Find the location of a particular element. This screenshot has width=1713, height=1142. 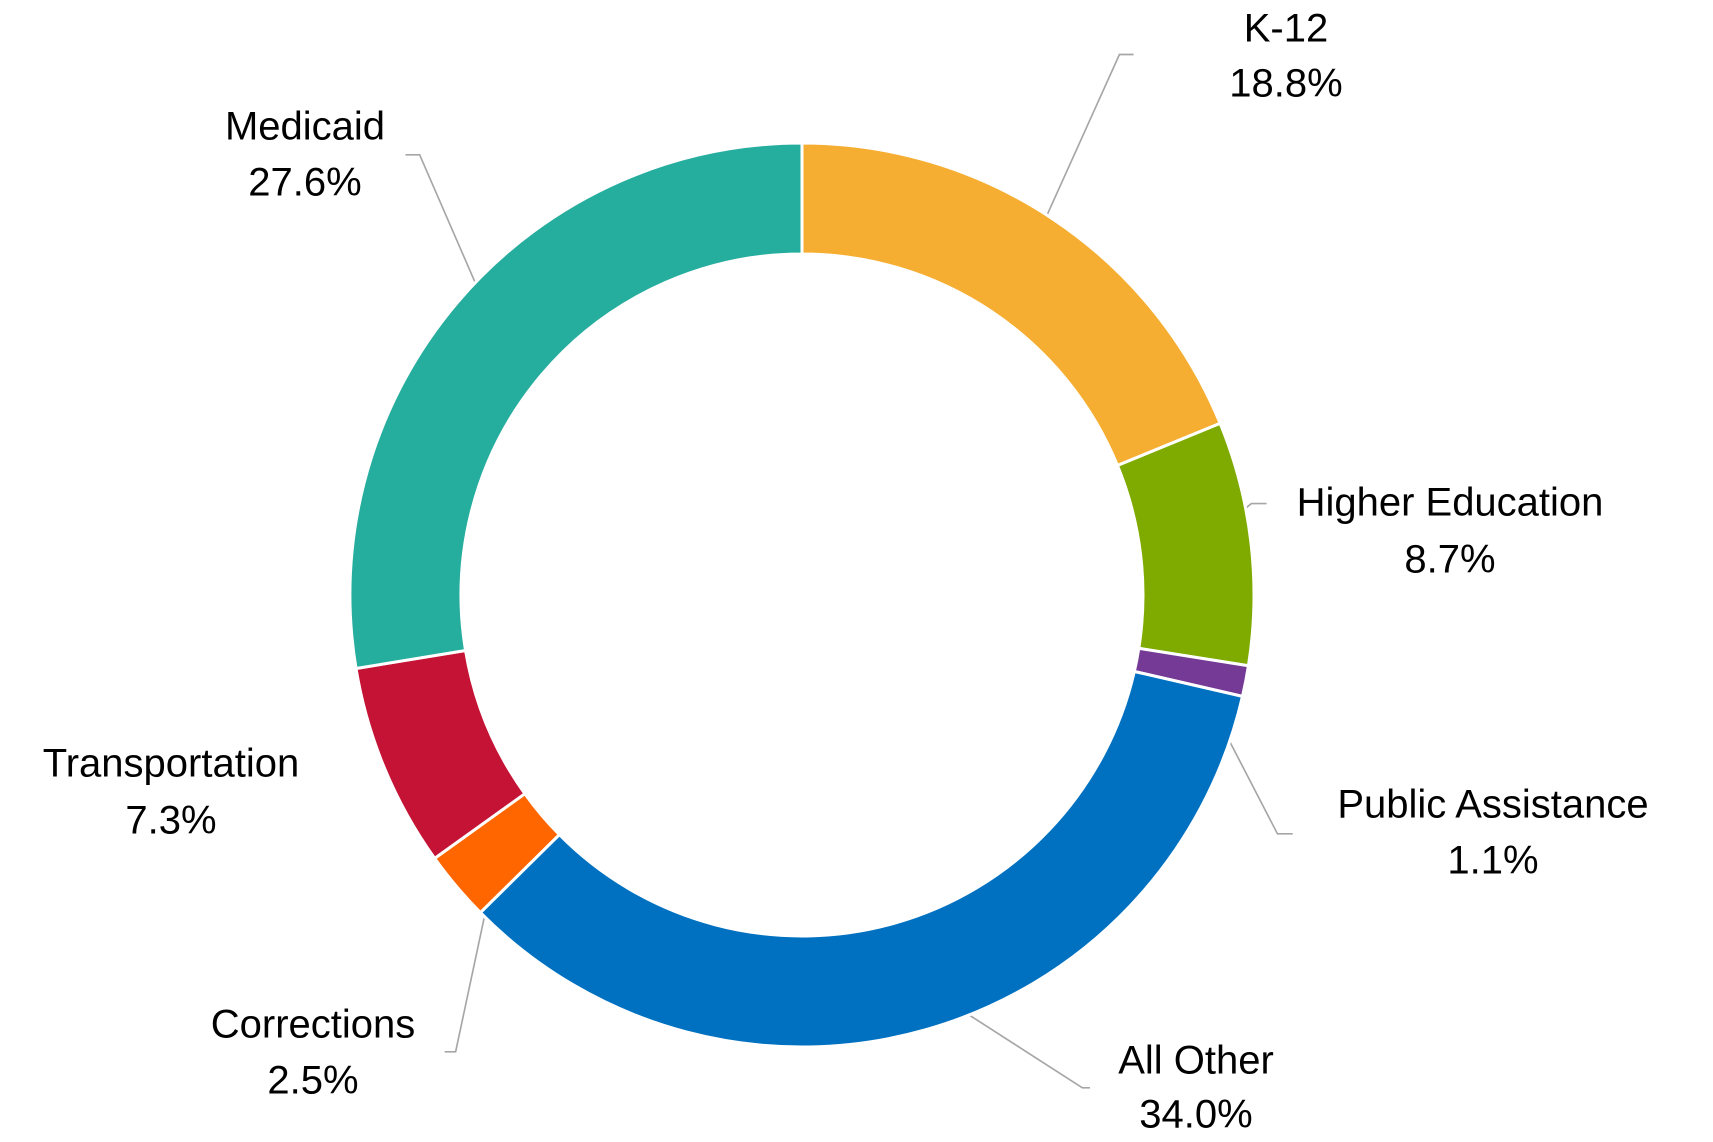

value-label: 7.3% is located at coordinates (170, 821).